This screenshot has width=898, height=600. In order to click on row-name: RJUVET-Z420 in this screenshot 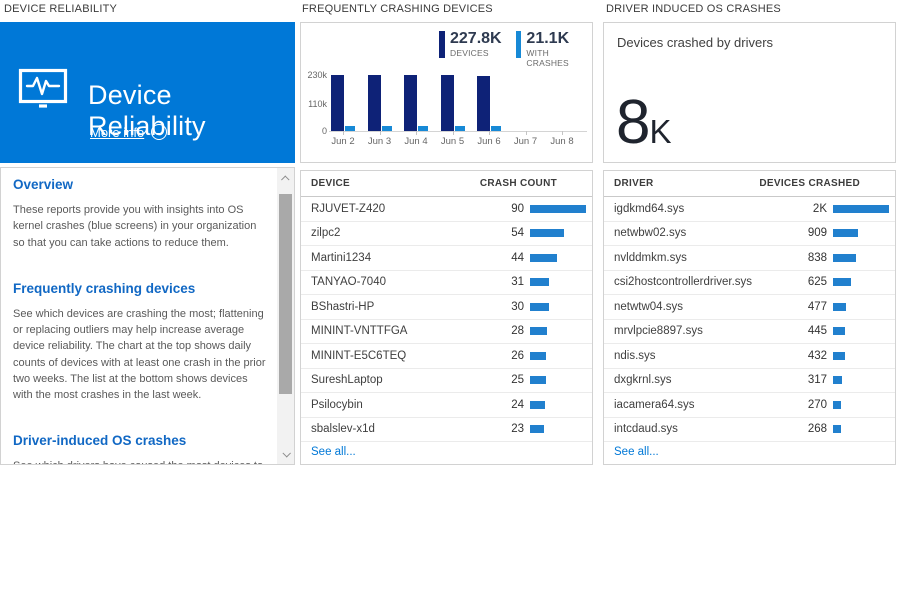, I will do `click(348, 208)`.